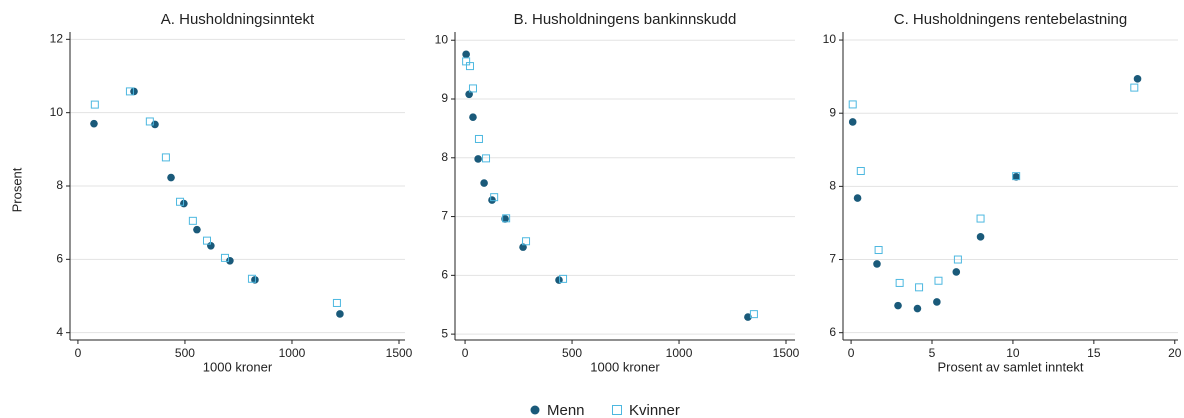 This screenshot has width=1184, height=418. What do you see at coordinates (1011, 19) in the screenshot?
I see `panel-title: C. Husholdningens rentebelastning` at bounding box center [1011, 19].